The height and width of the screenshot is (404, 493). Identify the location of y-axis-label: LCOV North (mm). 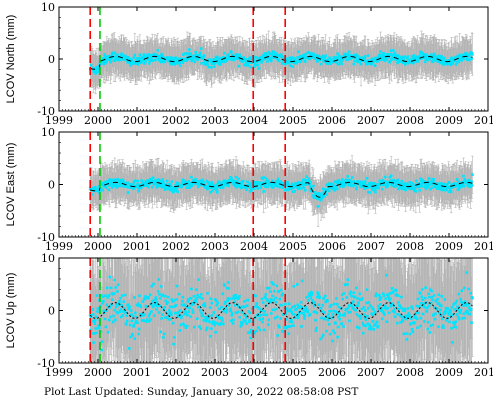
(11, 59).